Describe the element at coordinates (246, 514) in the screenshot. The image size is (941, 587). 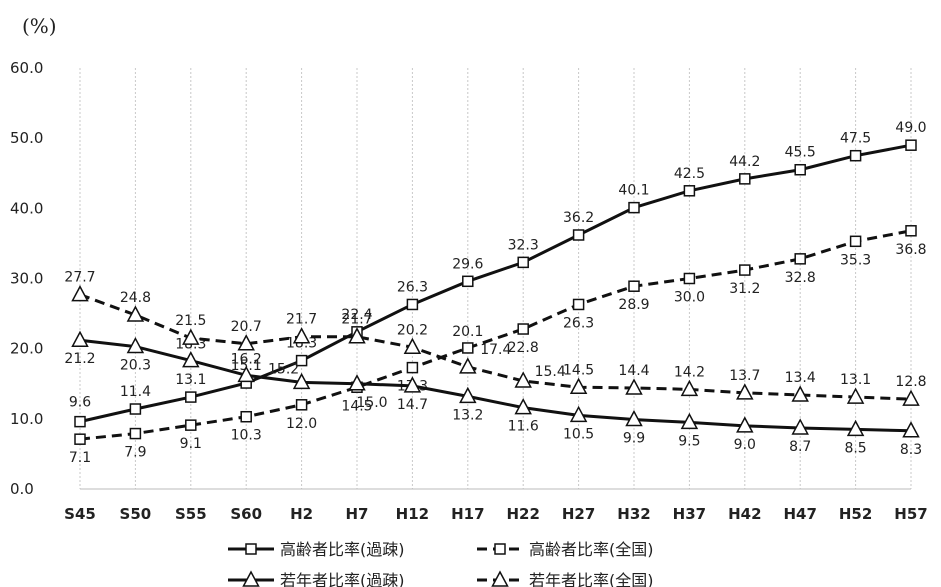
I see `x-tick-label: S60` at that location.